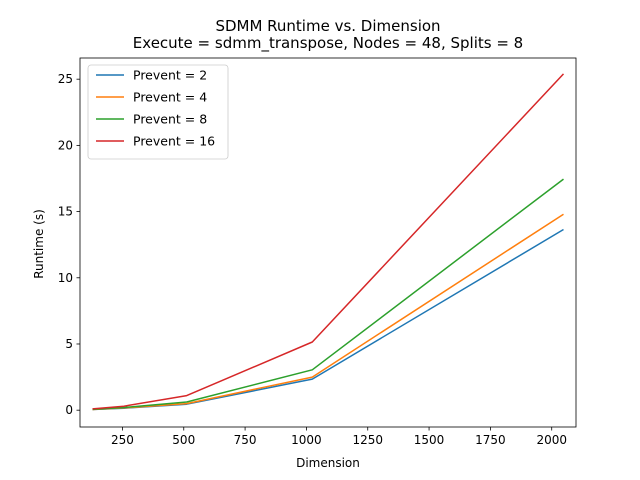 Image resolution: width=640 pixels, height=480 pixels. What do you see at coordinates (69, 344) in the screenshot?
I see `y-tick-label: 5` at bounding box center [69, 344].